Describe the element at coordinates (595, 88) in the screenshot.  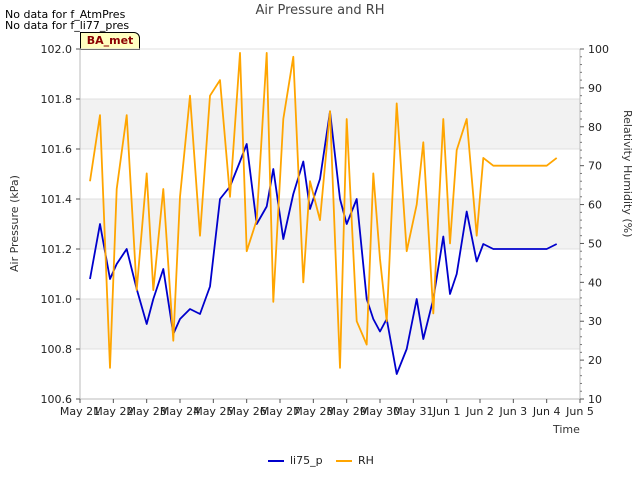
I see `y2-tick-label: 90` at that location.